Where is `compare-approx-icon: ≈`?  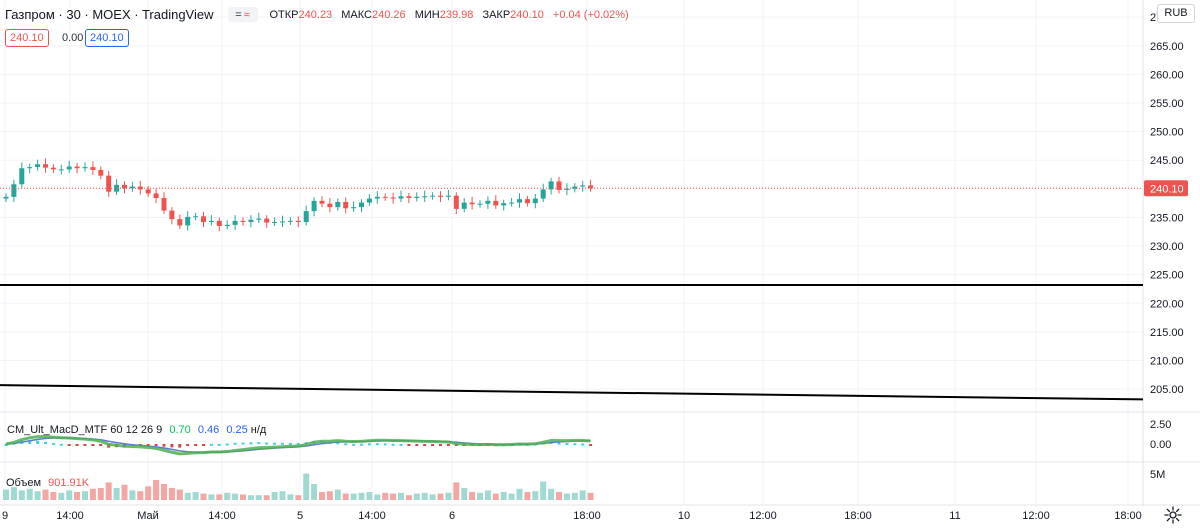 compare-approx-icon: ≈ is located at coordinates (246, 14).